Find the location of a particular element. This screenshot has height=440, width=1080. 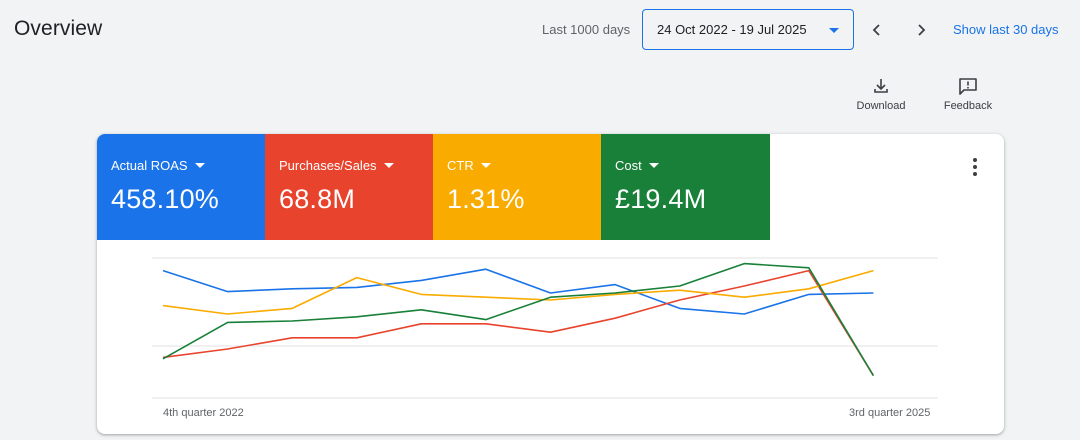

more-options-button is located at coordinates (975, 167).